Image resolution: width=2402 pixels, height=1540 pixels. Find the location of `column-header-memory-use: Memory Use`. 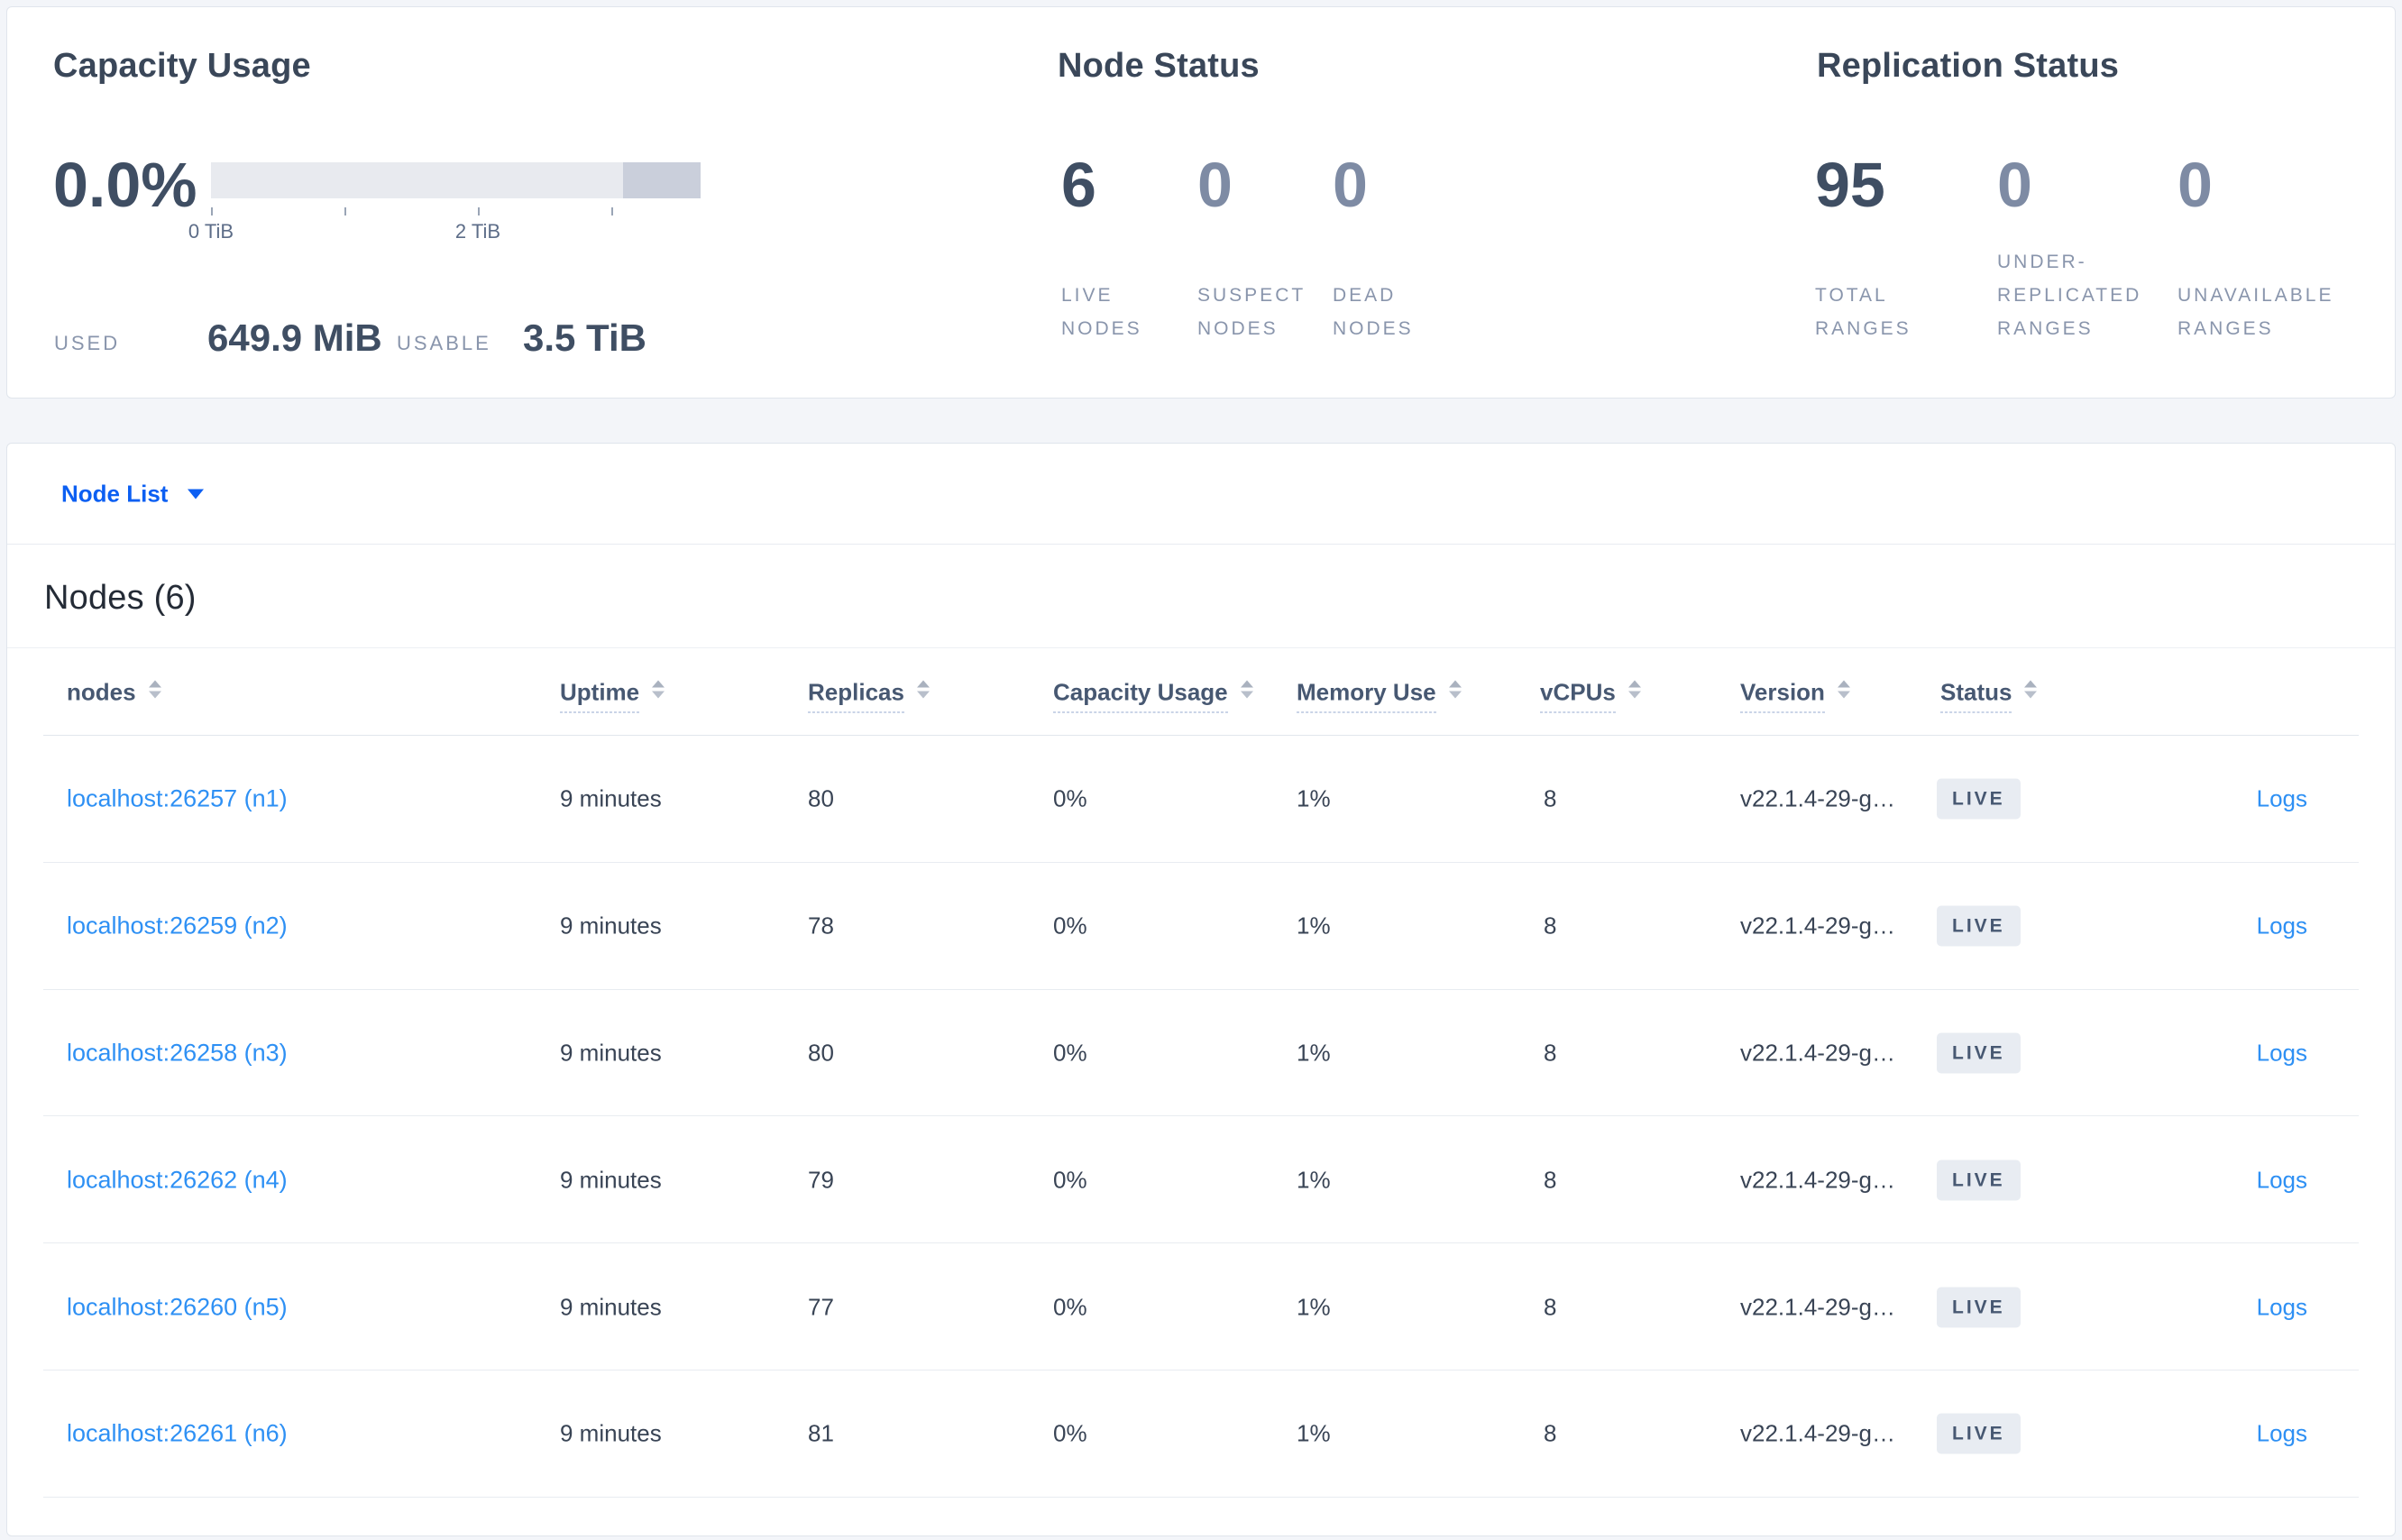

column-header-memory-use: Memory Use is located at coordinates (1379, 695).